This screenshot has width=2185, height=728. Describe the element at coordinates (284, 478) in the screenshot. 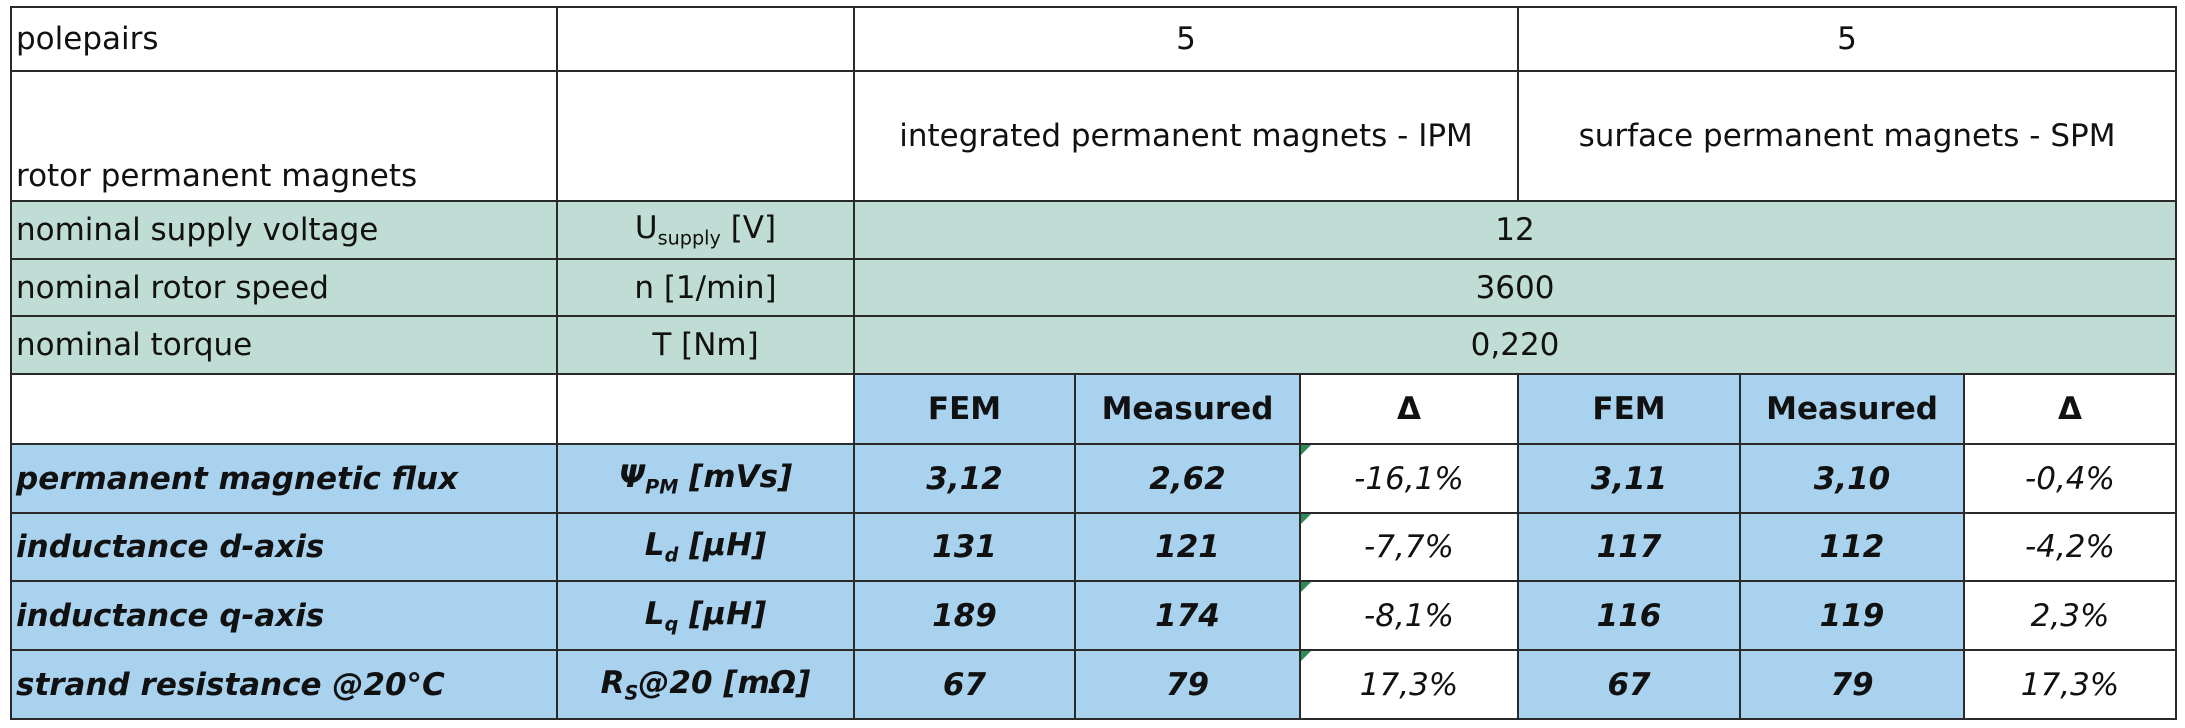

I see `row-label: permanent magnetic flux` at that location.